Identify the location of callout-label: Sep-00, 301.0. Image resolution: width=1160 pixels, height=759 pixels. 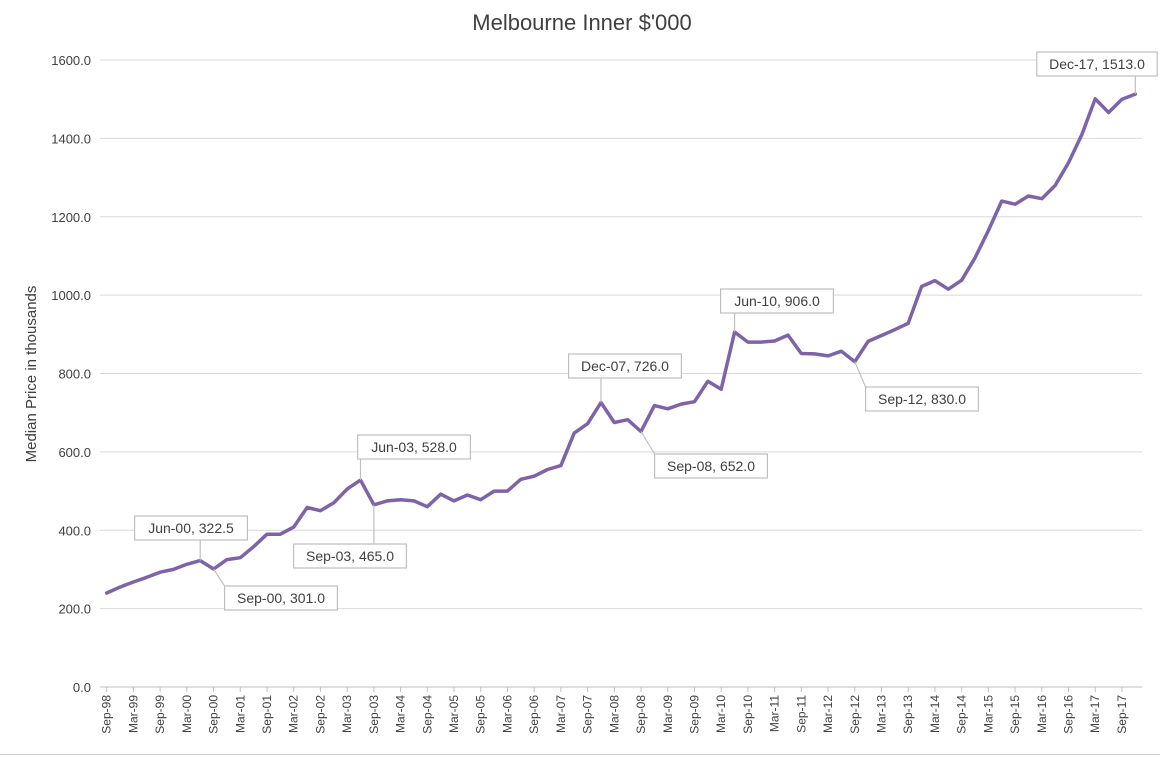
(281, 598).